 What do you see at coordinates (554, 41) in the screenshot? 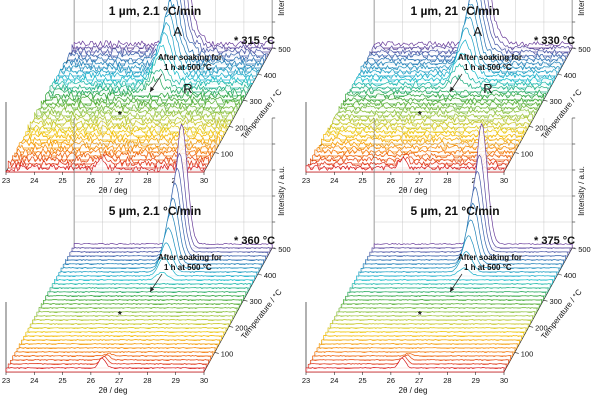
I see `onset-marker-label: * 330 °C` at bounding box center [554, 41].